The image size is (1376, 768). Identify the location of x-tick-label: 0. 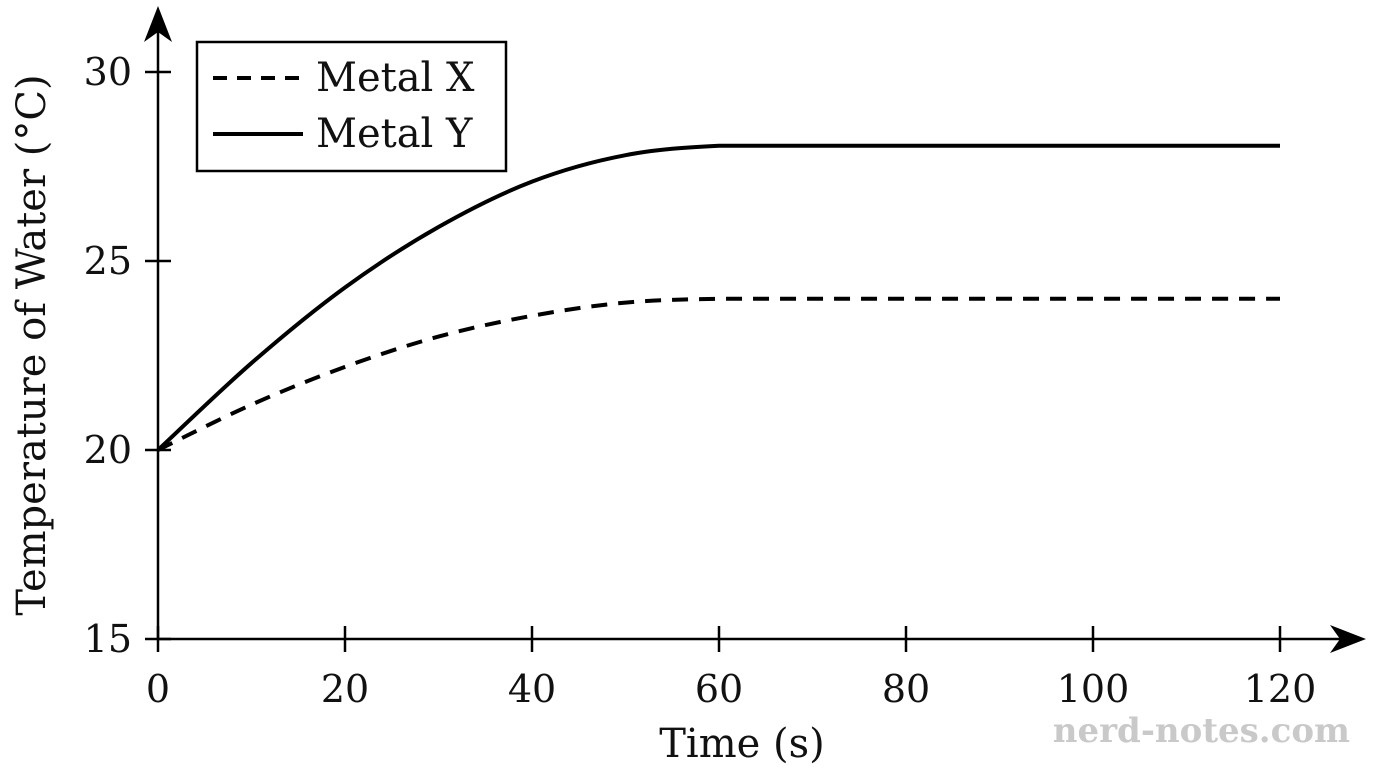
(158, 689).